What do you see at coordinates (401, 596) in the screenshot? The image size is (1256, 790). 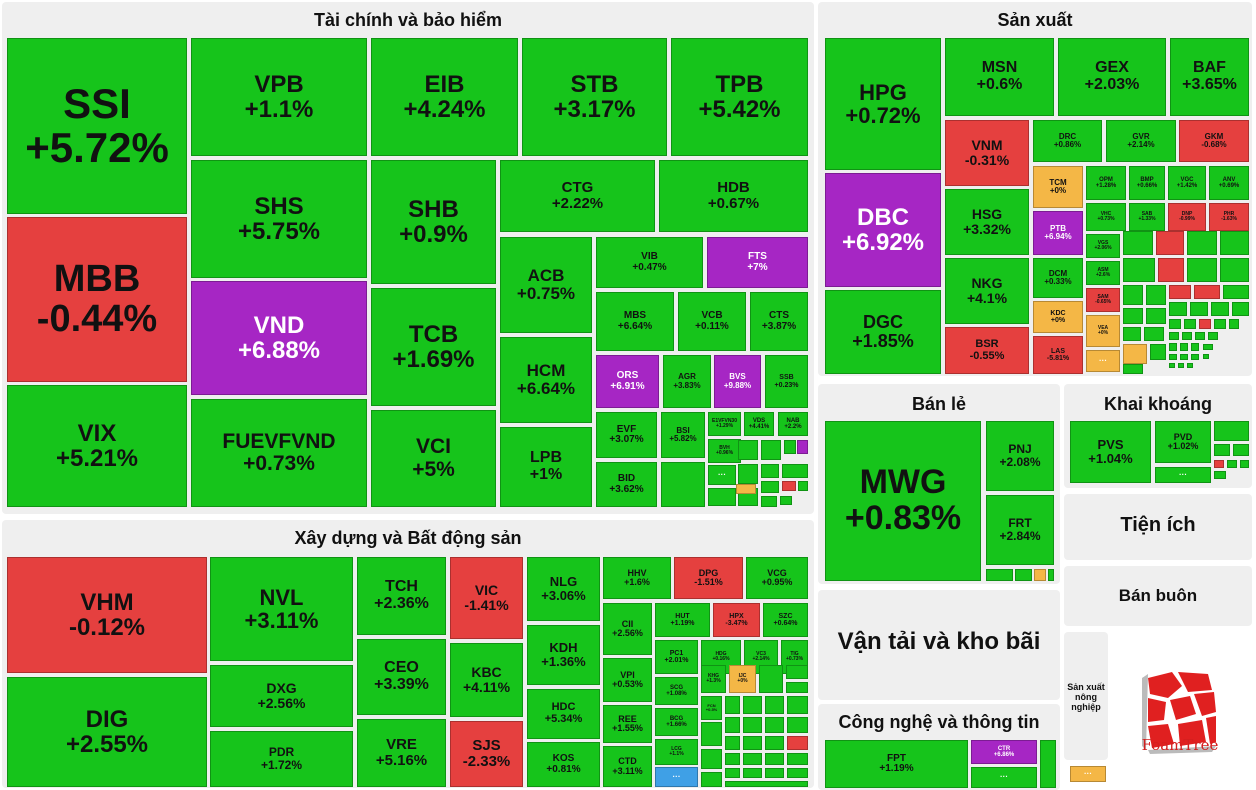 I see `tile-tch: TCH +2.36%` at bounding box center [401, 596].